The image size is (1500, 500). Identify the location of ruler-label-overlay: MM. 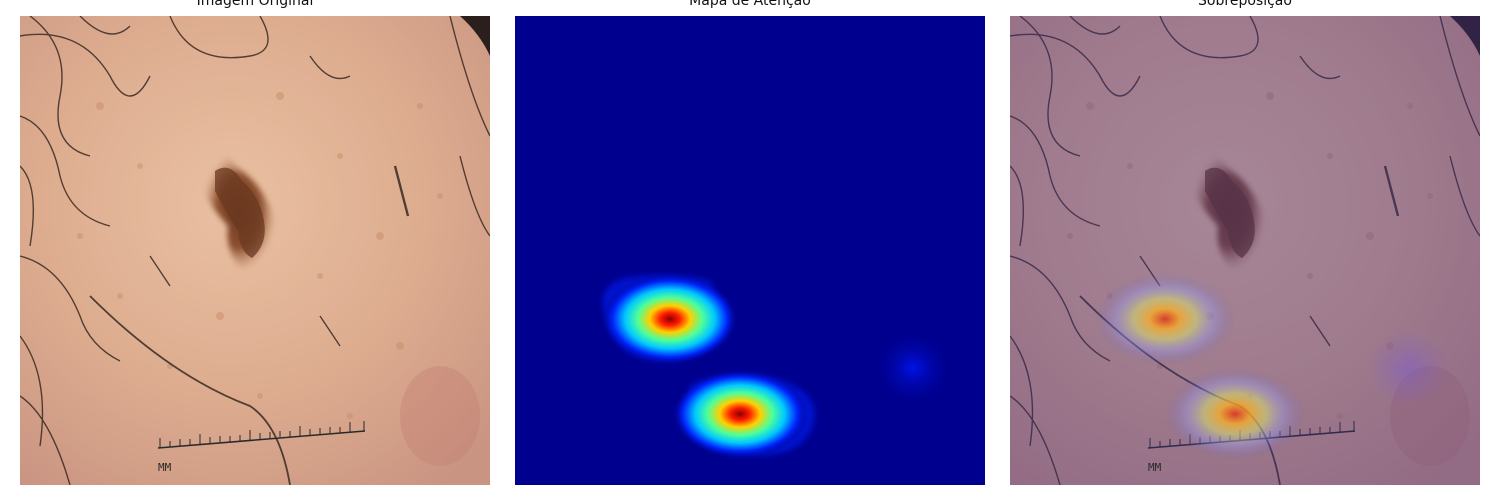
(1155, 467).